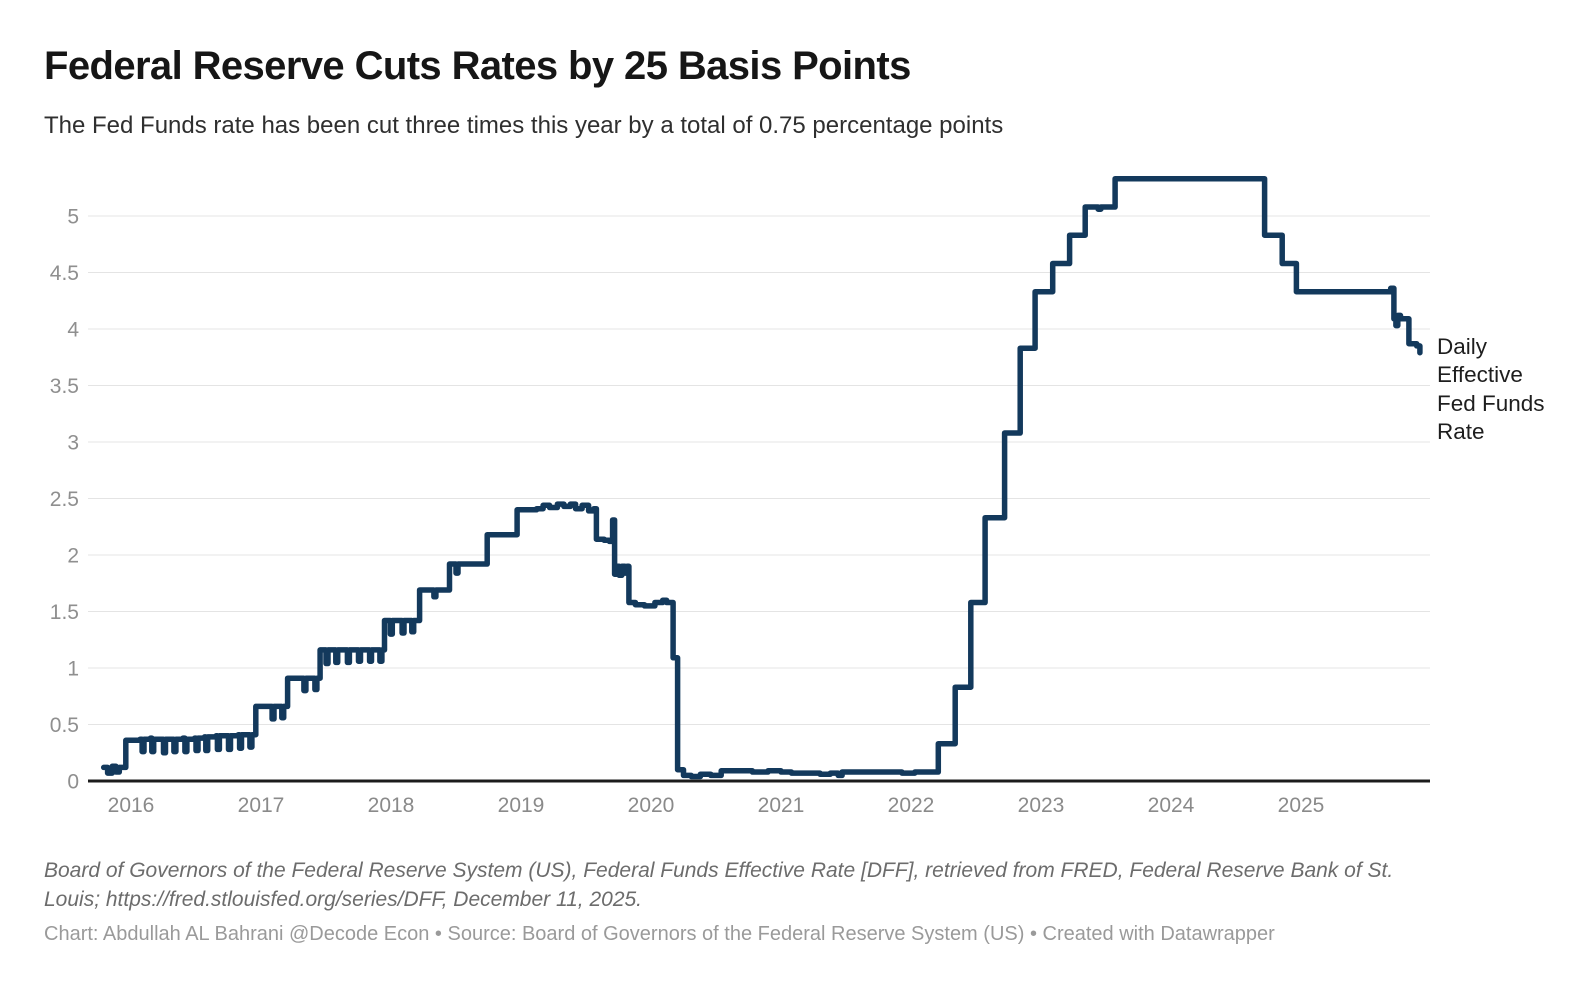 The width and height of the screenshot is (1572, 996). What do you see at coordinates (73, 556) in the screenshot?
I see `y-axis-tick-label: 2` at bounding box center [73, 556].